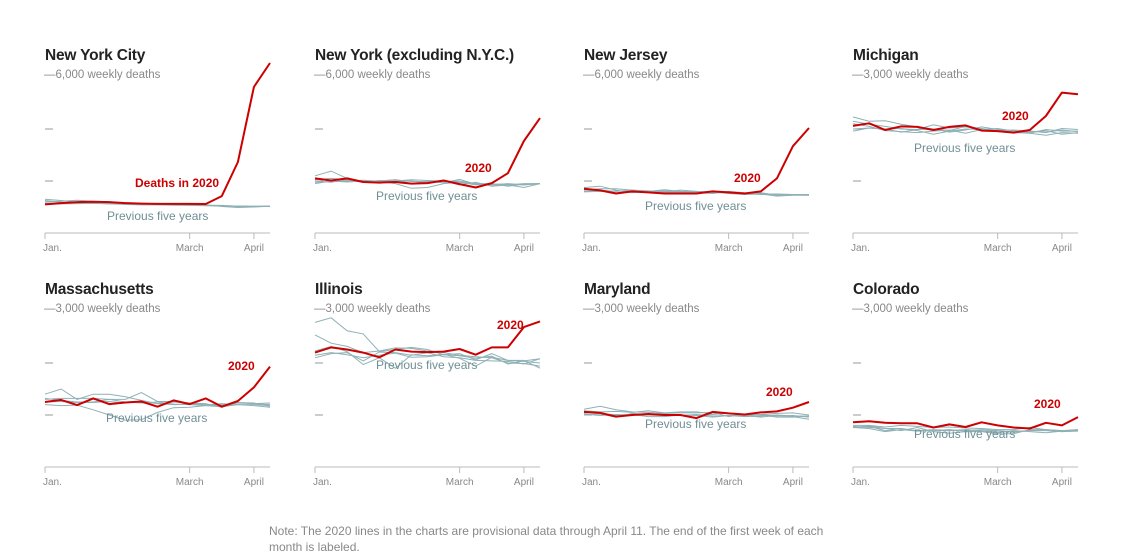 This screenshot has height=559, width=1138. Describe the element at coordinates (617, 289) in the screenshot. I see `panel-title: Maryland` at that location.